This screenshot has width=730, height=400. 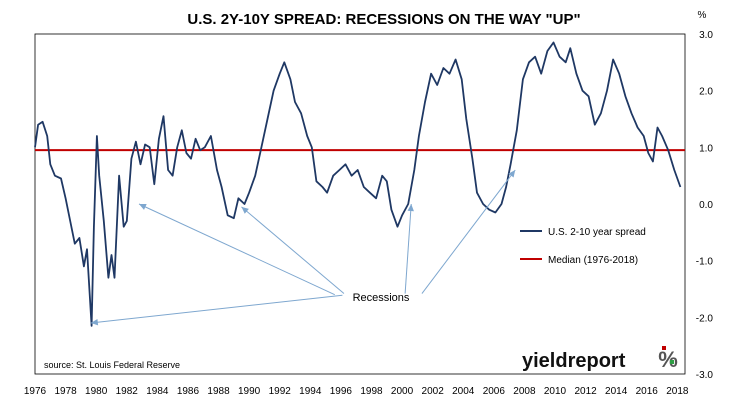 I want to click on x-tick-label: 2012, so click(x=585, y=391).